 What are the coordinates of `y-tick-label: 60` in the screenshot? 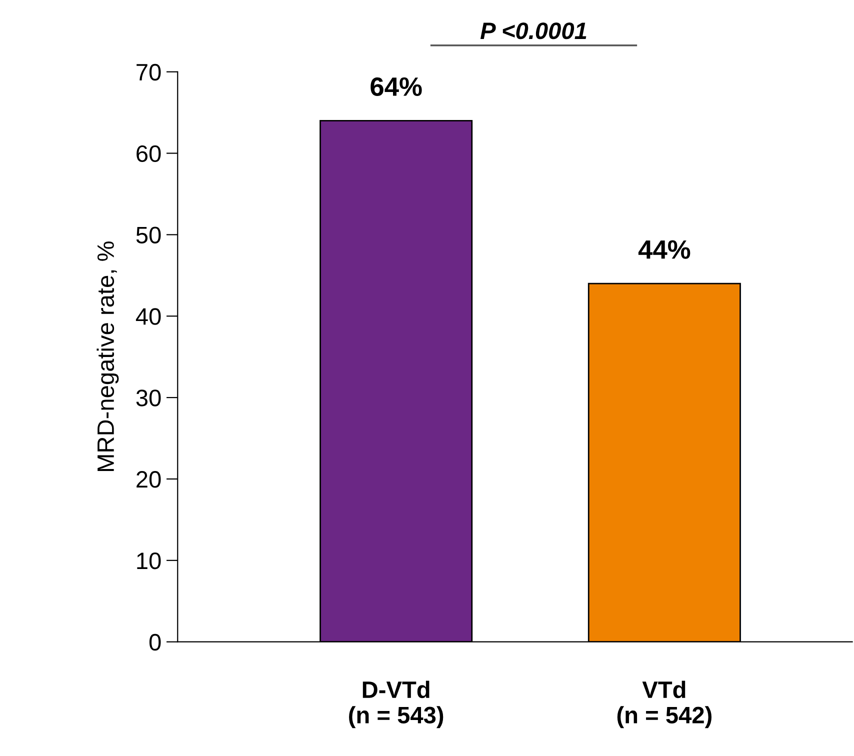 It's located at (148, 153).